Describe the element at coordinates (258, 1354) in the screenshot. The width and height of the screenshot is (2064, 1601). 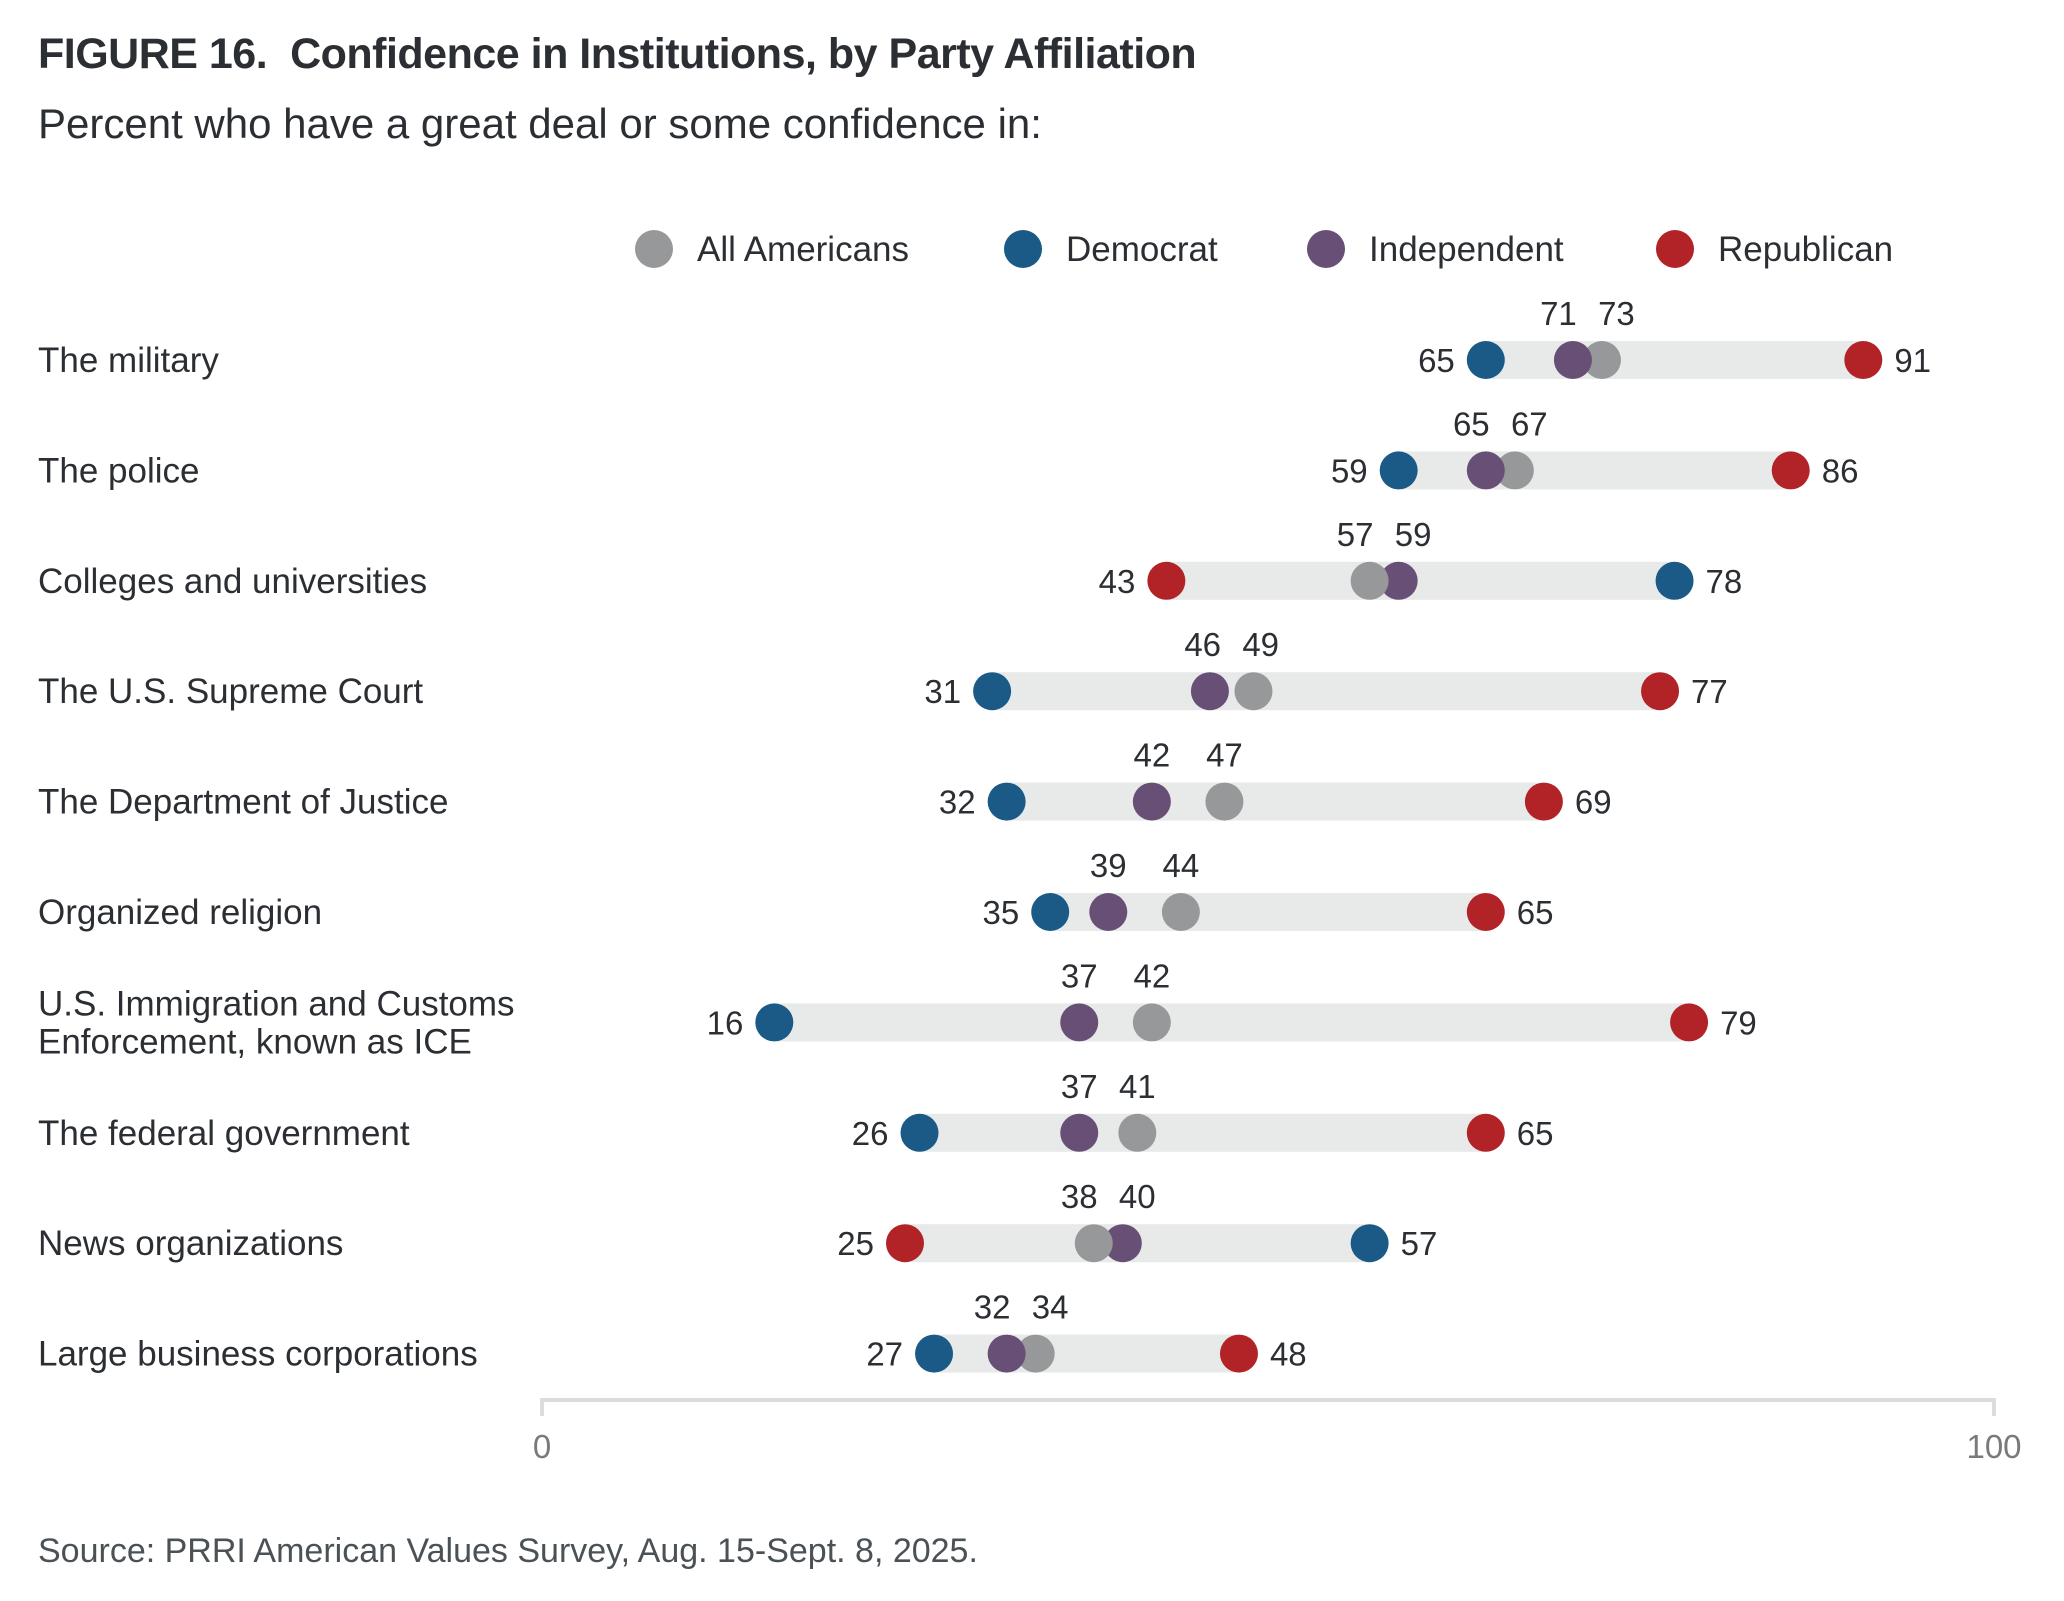
I see `row-label: Large business corporations` at that location.